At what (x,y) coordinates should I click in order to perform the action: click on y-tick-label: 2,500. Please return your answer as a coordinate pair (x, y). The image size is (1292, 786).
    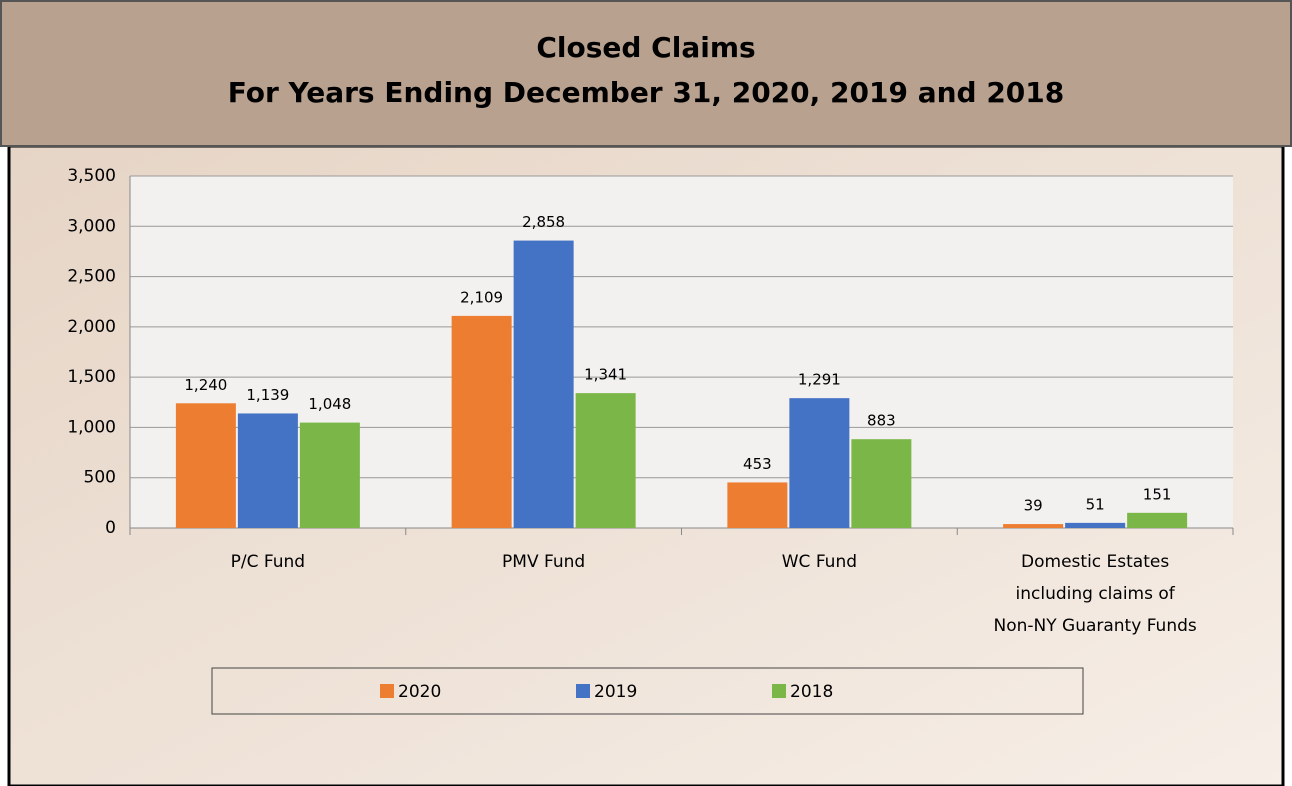
    Looking at the image, I should click on (91, 277).